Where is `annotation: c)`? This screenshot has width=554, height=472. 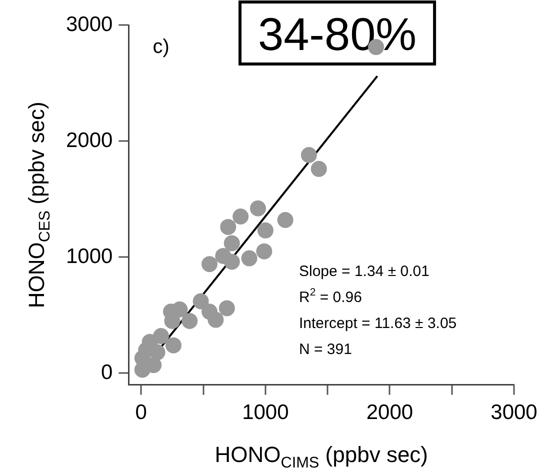
annotation: c) is located at coordinates (161, 47).